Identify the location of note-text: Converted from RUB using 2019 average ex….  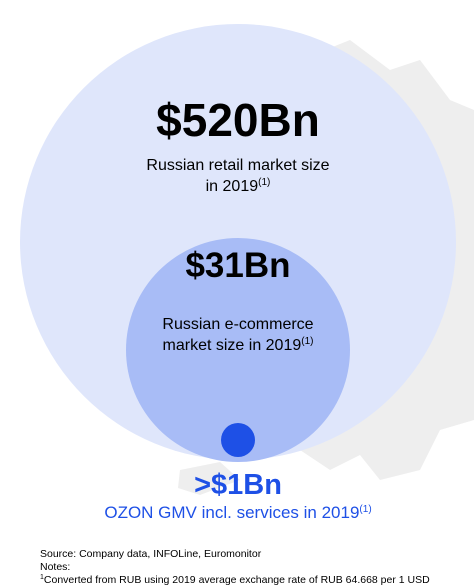
(237, 580).